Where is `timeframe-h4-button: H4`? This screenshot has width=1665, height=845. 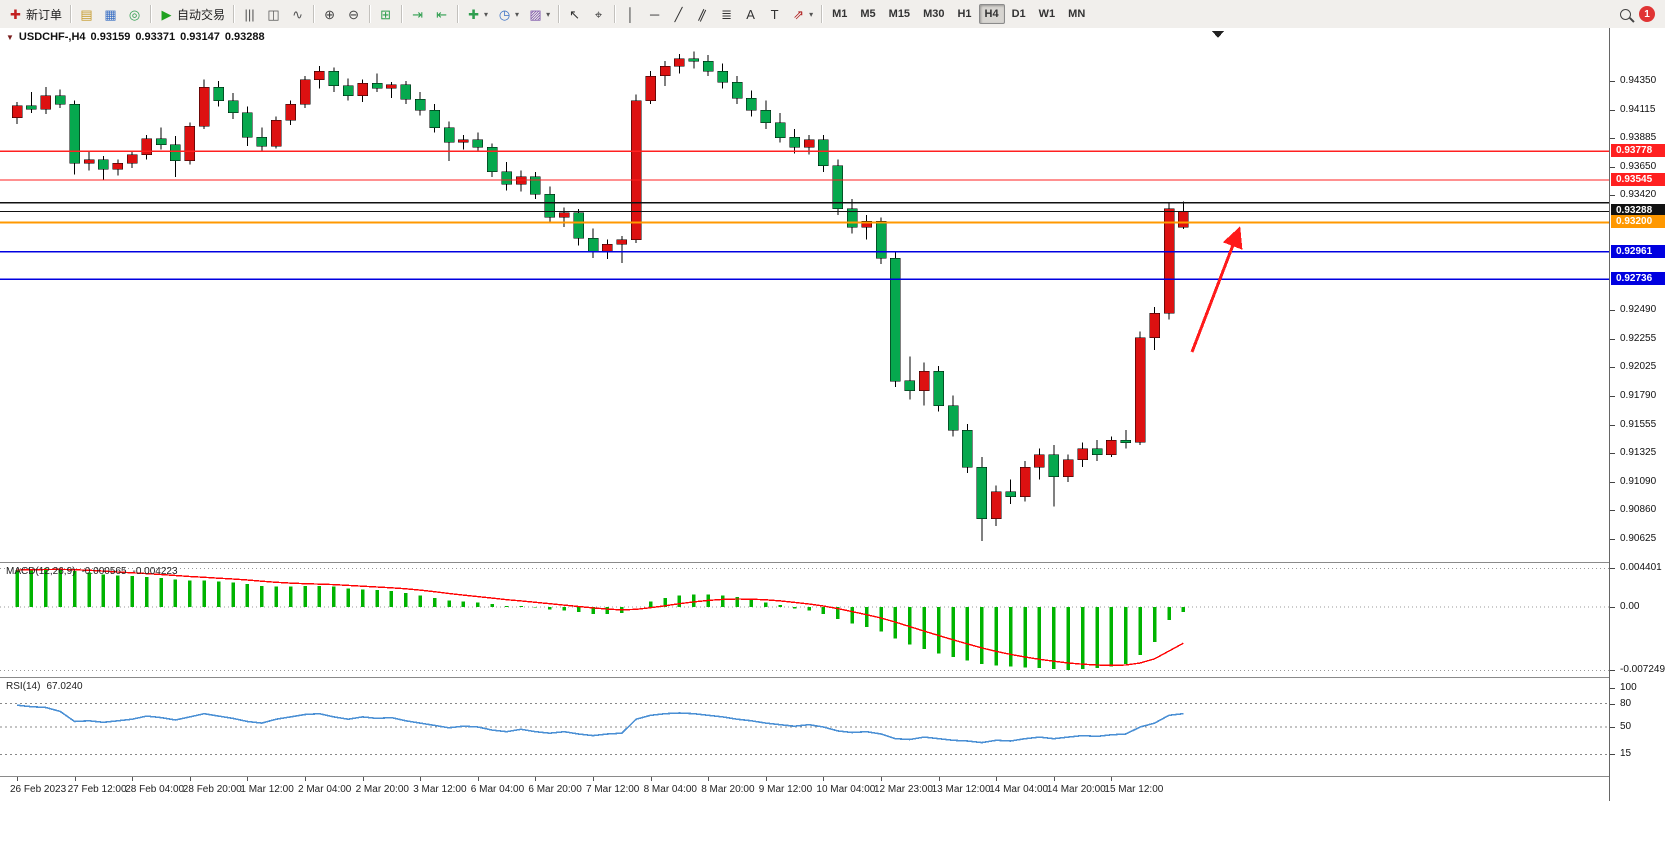
timeframe-h4-button: H4 is located at coordinates (991, 14).